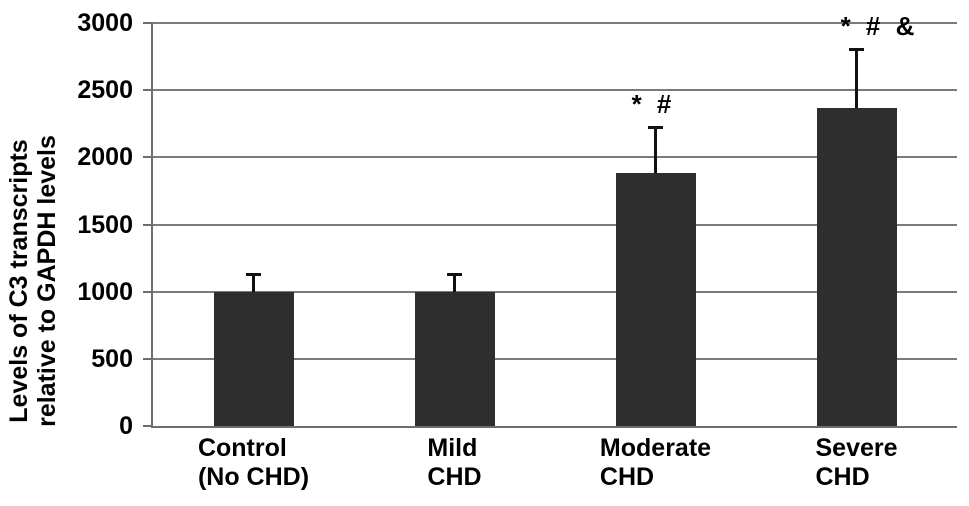 Image resolution: width=969 pixels, height=506 pixels. I want to click on category-label: Mild CHD, so click(454, 463).